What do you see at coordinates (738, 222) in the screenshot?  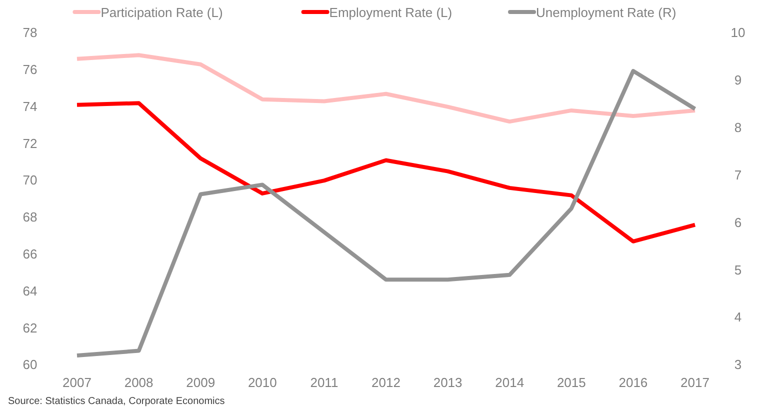 I see `y2-tick-label: 6` at bounding box center [738, 222].